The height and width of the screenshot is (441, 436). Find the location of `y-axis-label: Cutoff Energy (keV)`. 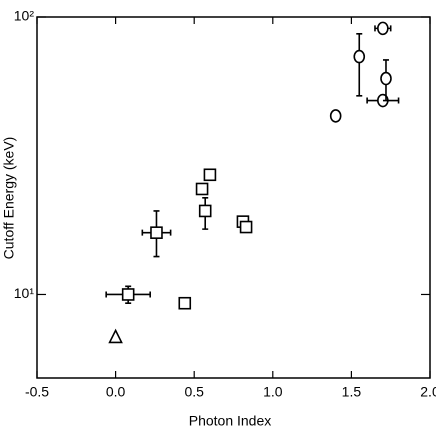

y-axis-label: Cutoff Energy (keV) is located at coordinates (9, 198).